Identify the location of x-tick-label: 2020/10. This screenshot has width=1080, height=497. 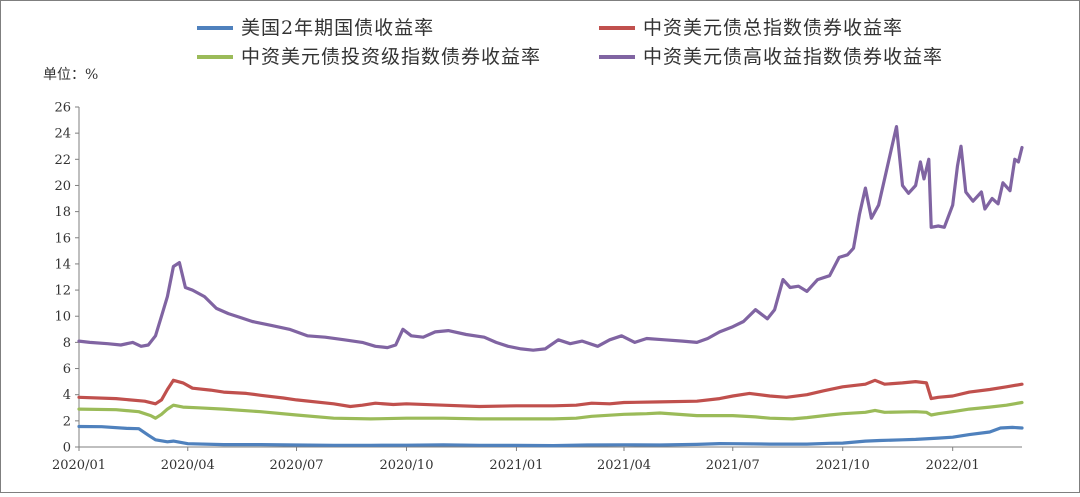
(406, 465).